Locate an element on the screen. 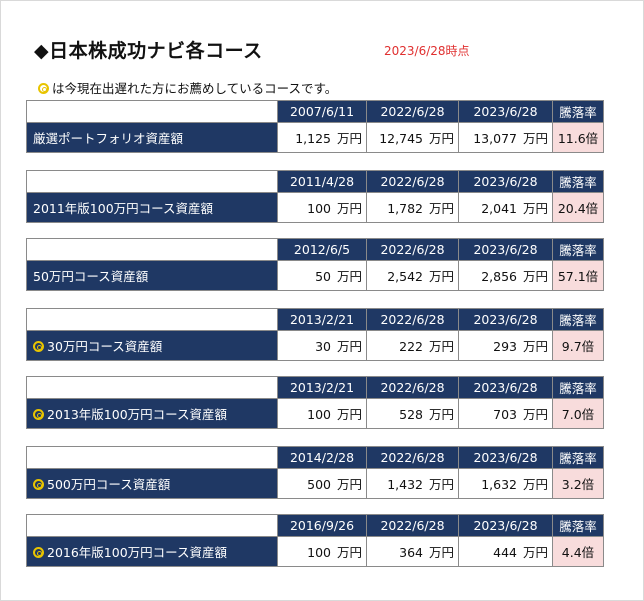  asset-value-cell: 528 万円 is located at coordinates (412, 413).